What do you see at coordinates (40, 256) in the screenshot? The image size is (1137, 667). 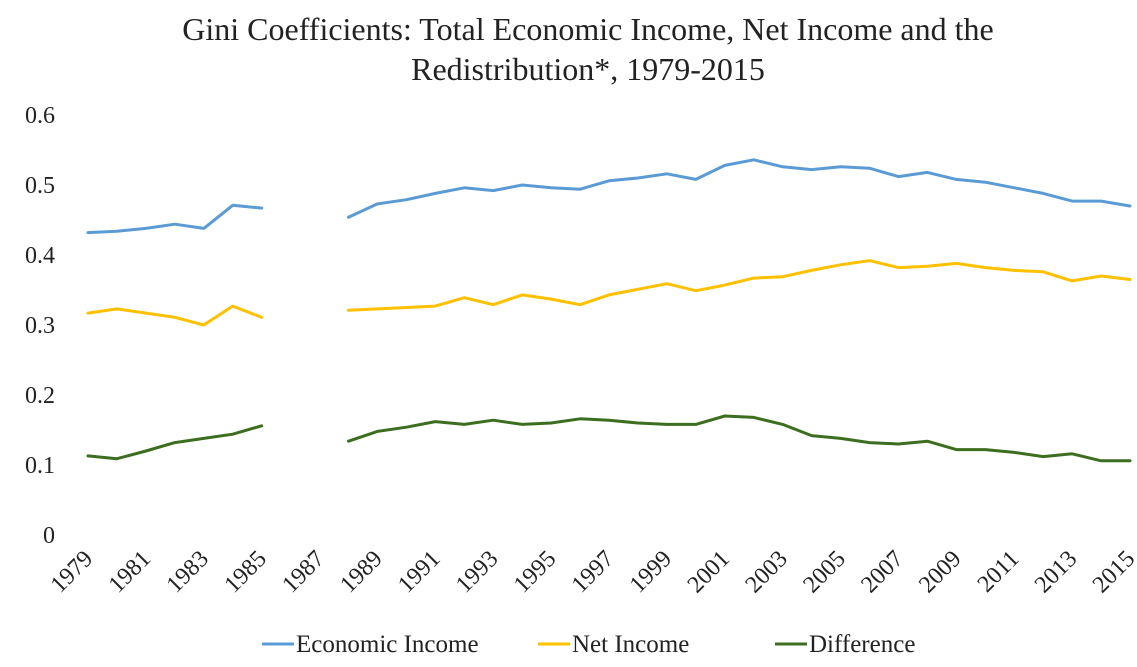 I see `y-tick-label: 0.4` at bounding box center [40, 256].